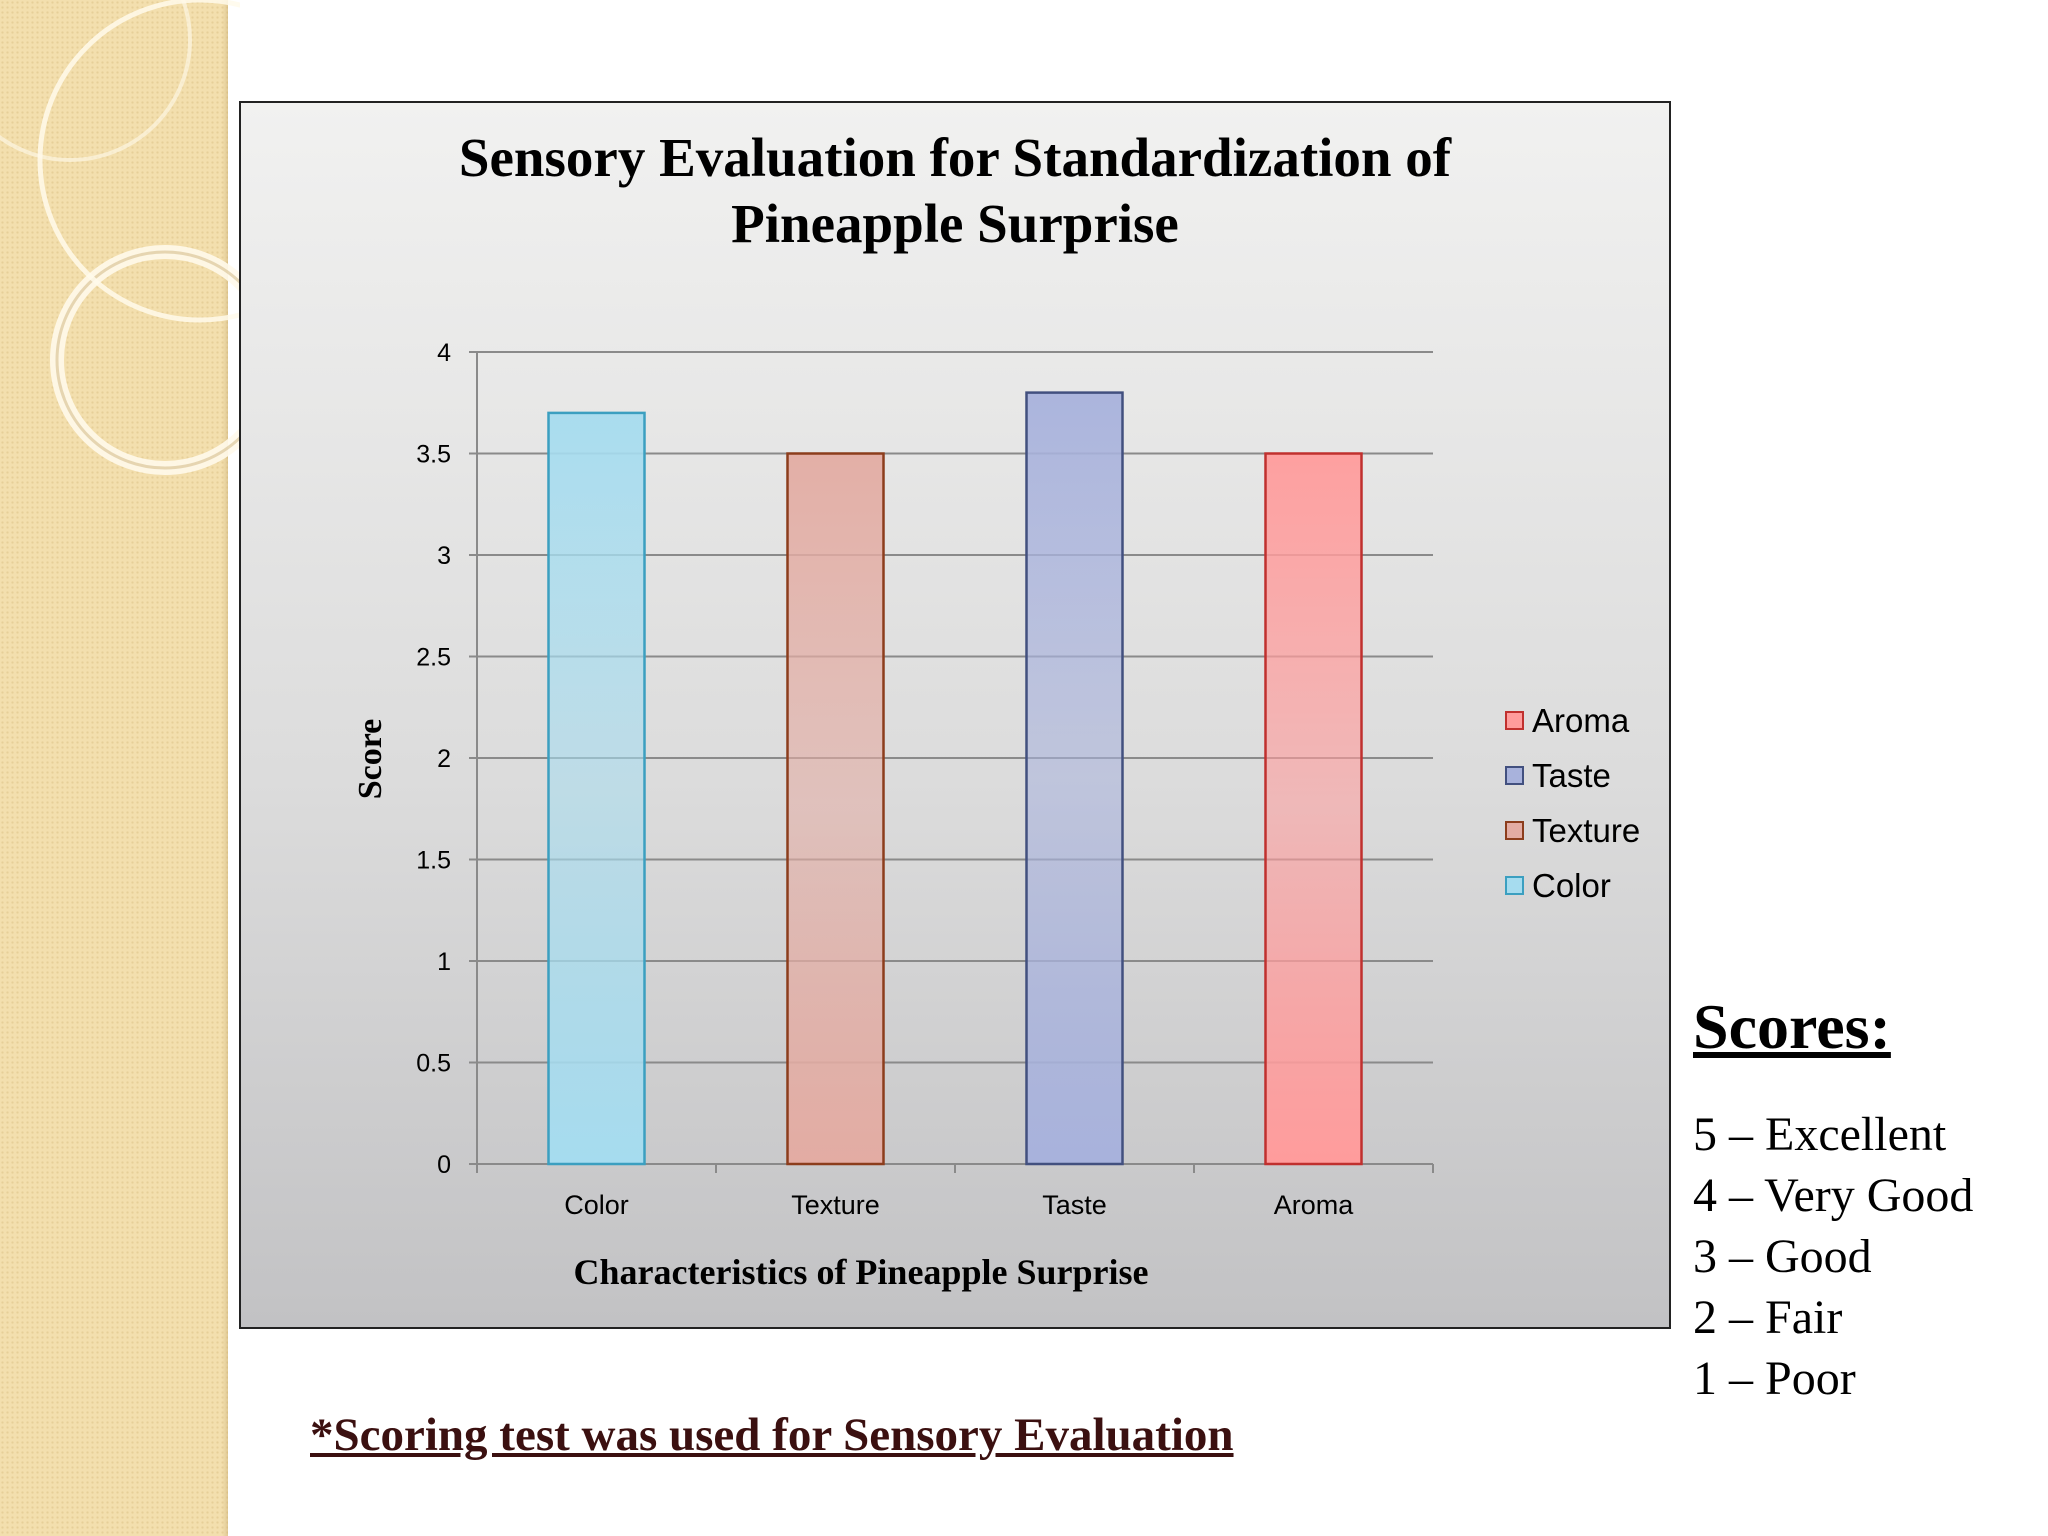  What do you see at coordinates (444, 962) in the screenshot?
I see `y-tick-label: 1` at bounding box center [444, 962].